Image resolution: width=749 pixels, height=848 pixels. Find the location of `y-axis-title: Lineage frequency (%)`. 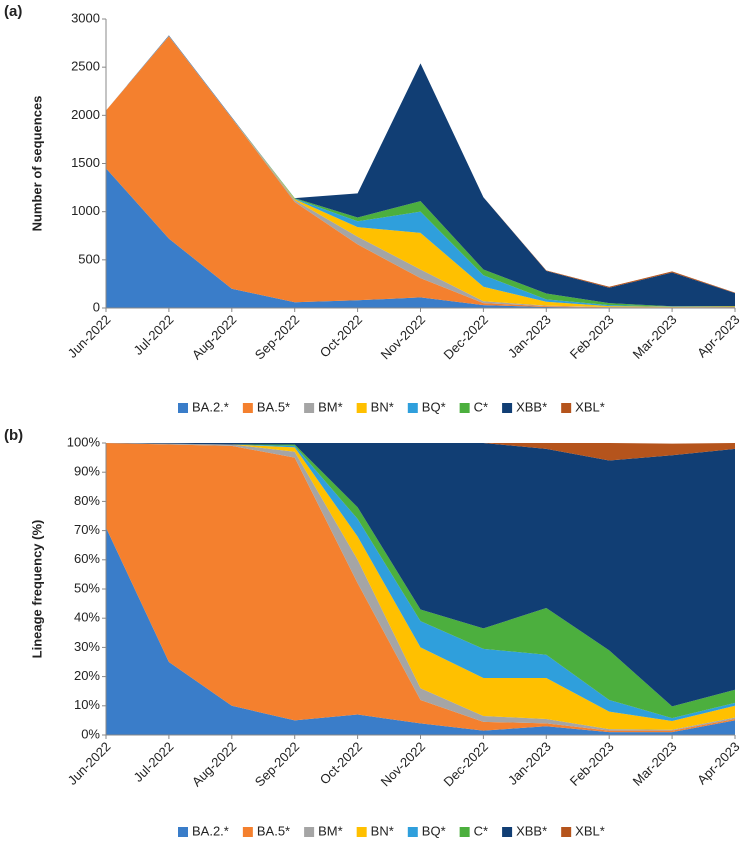

y-axis-title: Lineage frequency (%) is located at coordinates (36, 589).